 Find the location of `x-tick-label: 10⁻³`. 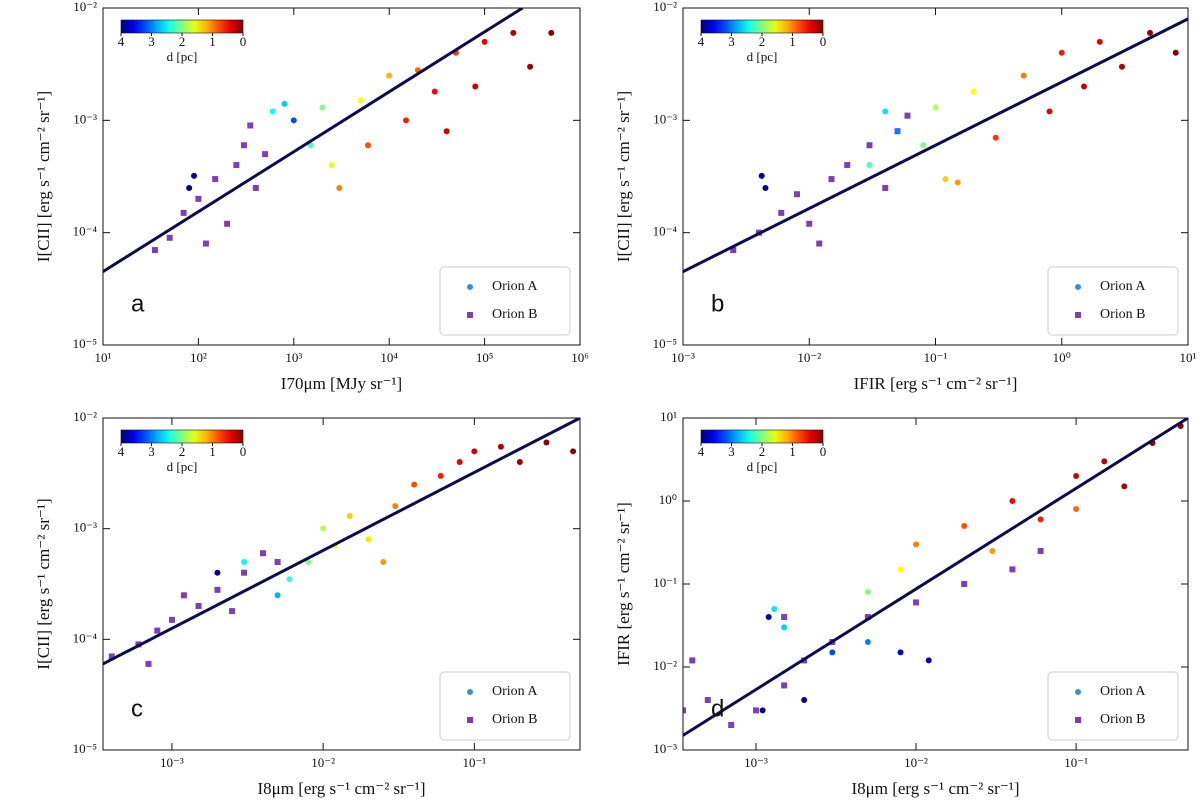

x-tick-label: 10⁻³ is located at coordinates (683, 357).